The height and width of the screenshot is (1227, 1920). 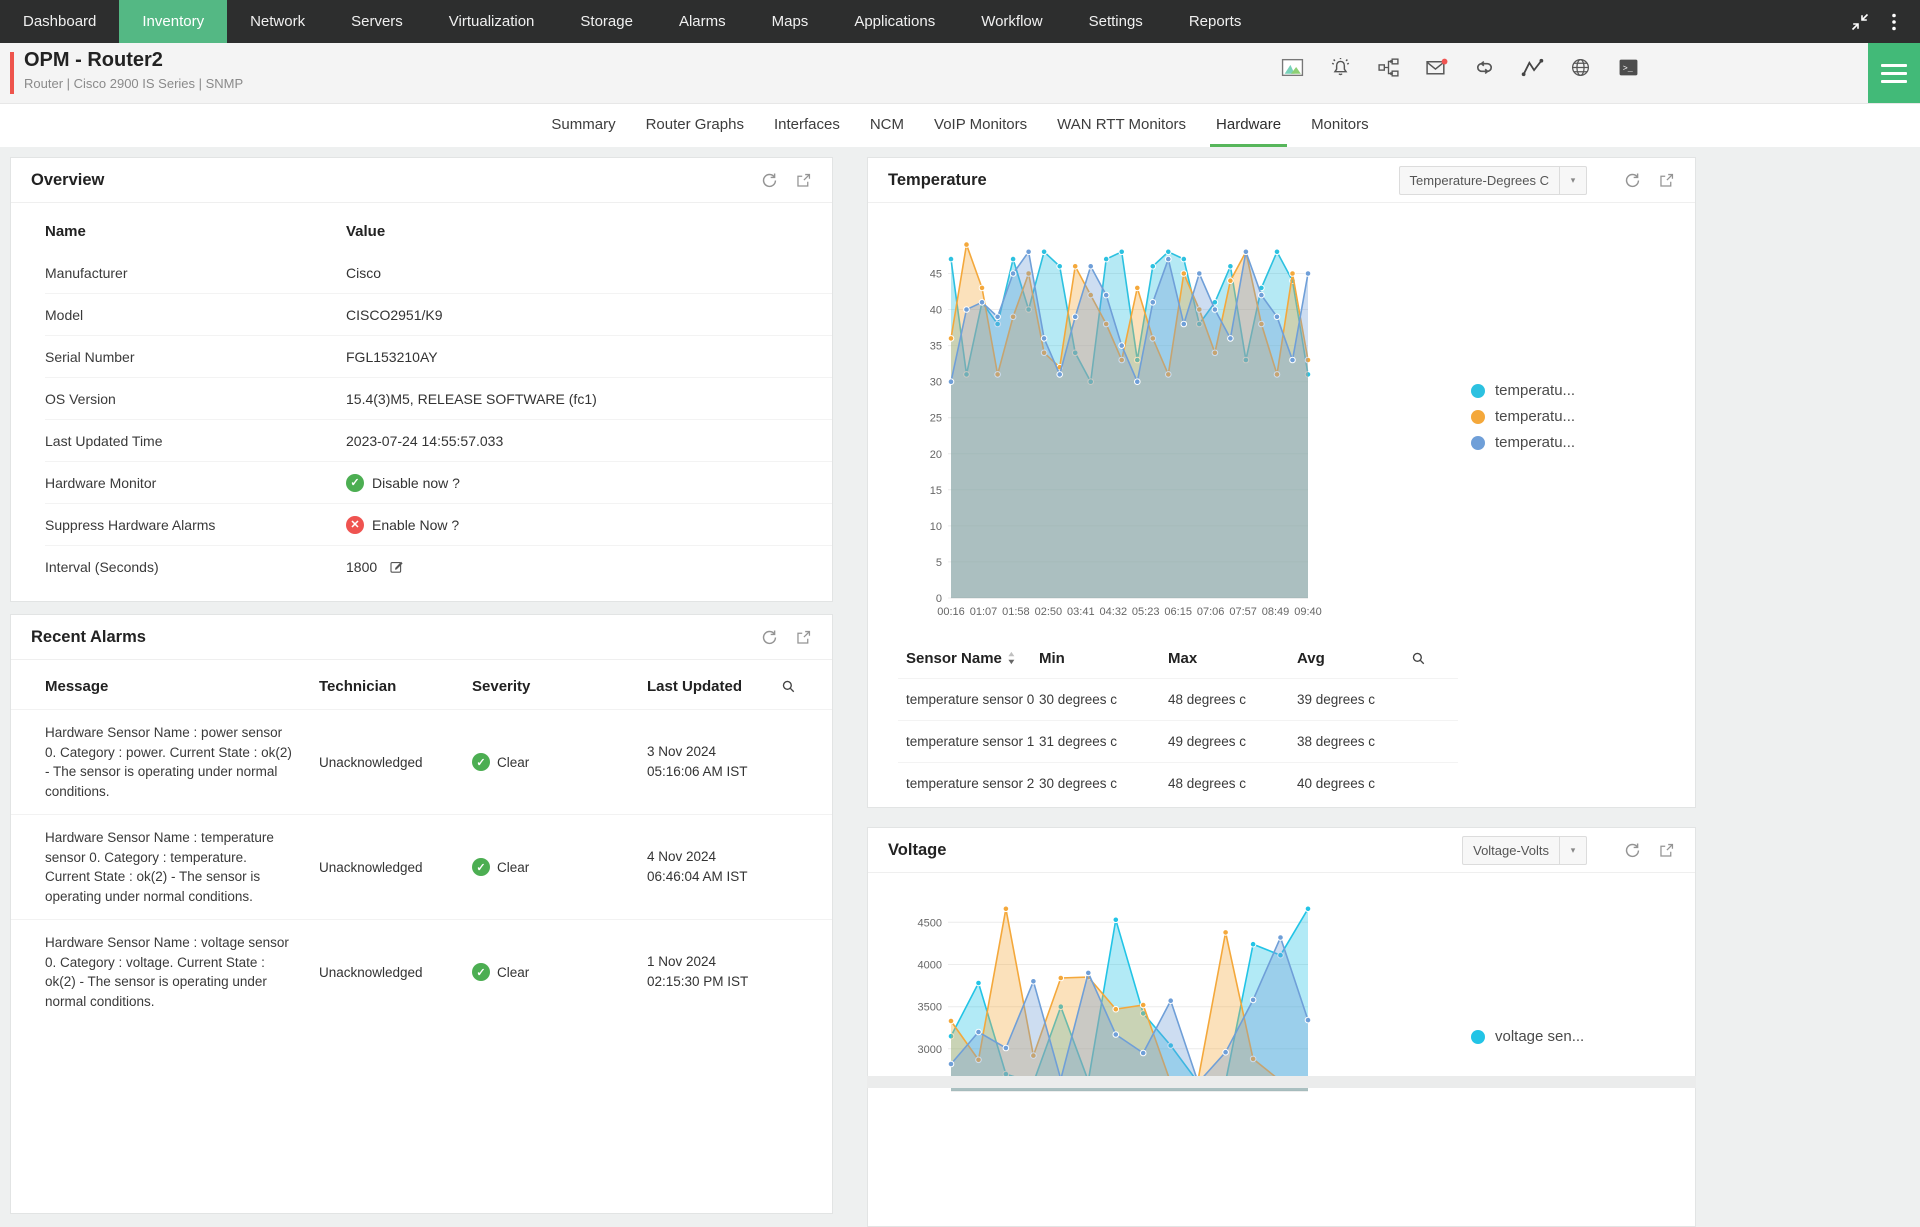 What do you see at coordinates (1532, 67) in the screenshot?
I see `sparkline-icon` at bounding box center [1532, 67].